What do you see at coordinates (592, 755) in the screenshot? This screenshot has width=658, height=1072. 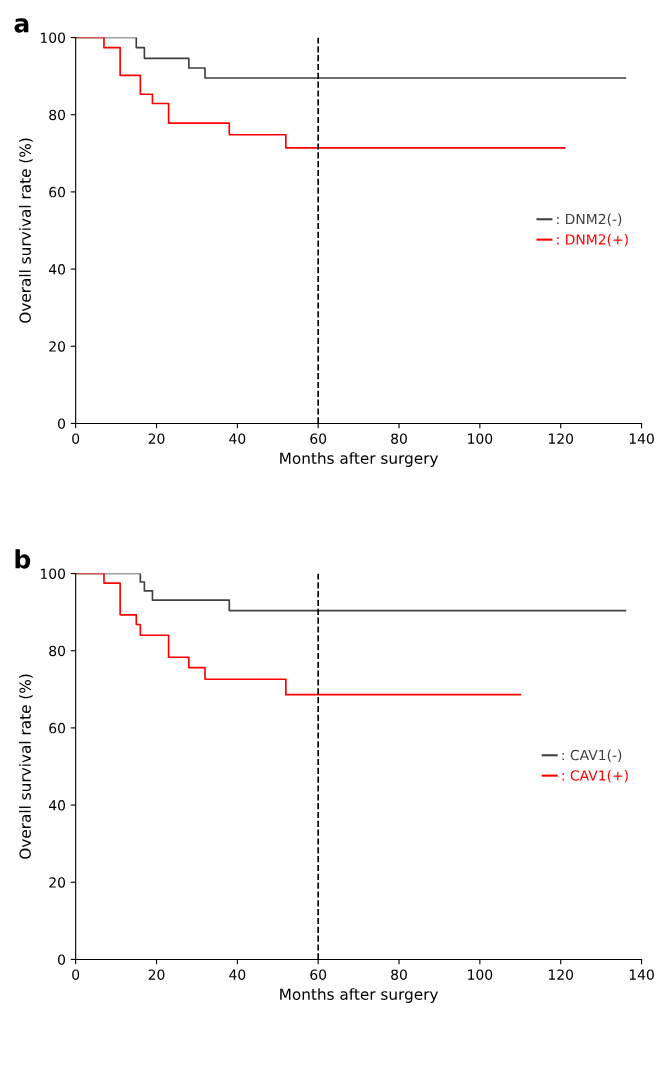 I see `legend-label: : CAV1(-)` at bounding box center [592, 755].